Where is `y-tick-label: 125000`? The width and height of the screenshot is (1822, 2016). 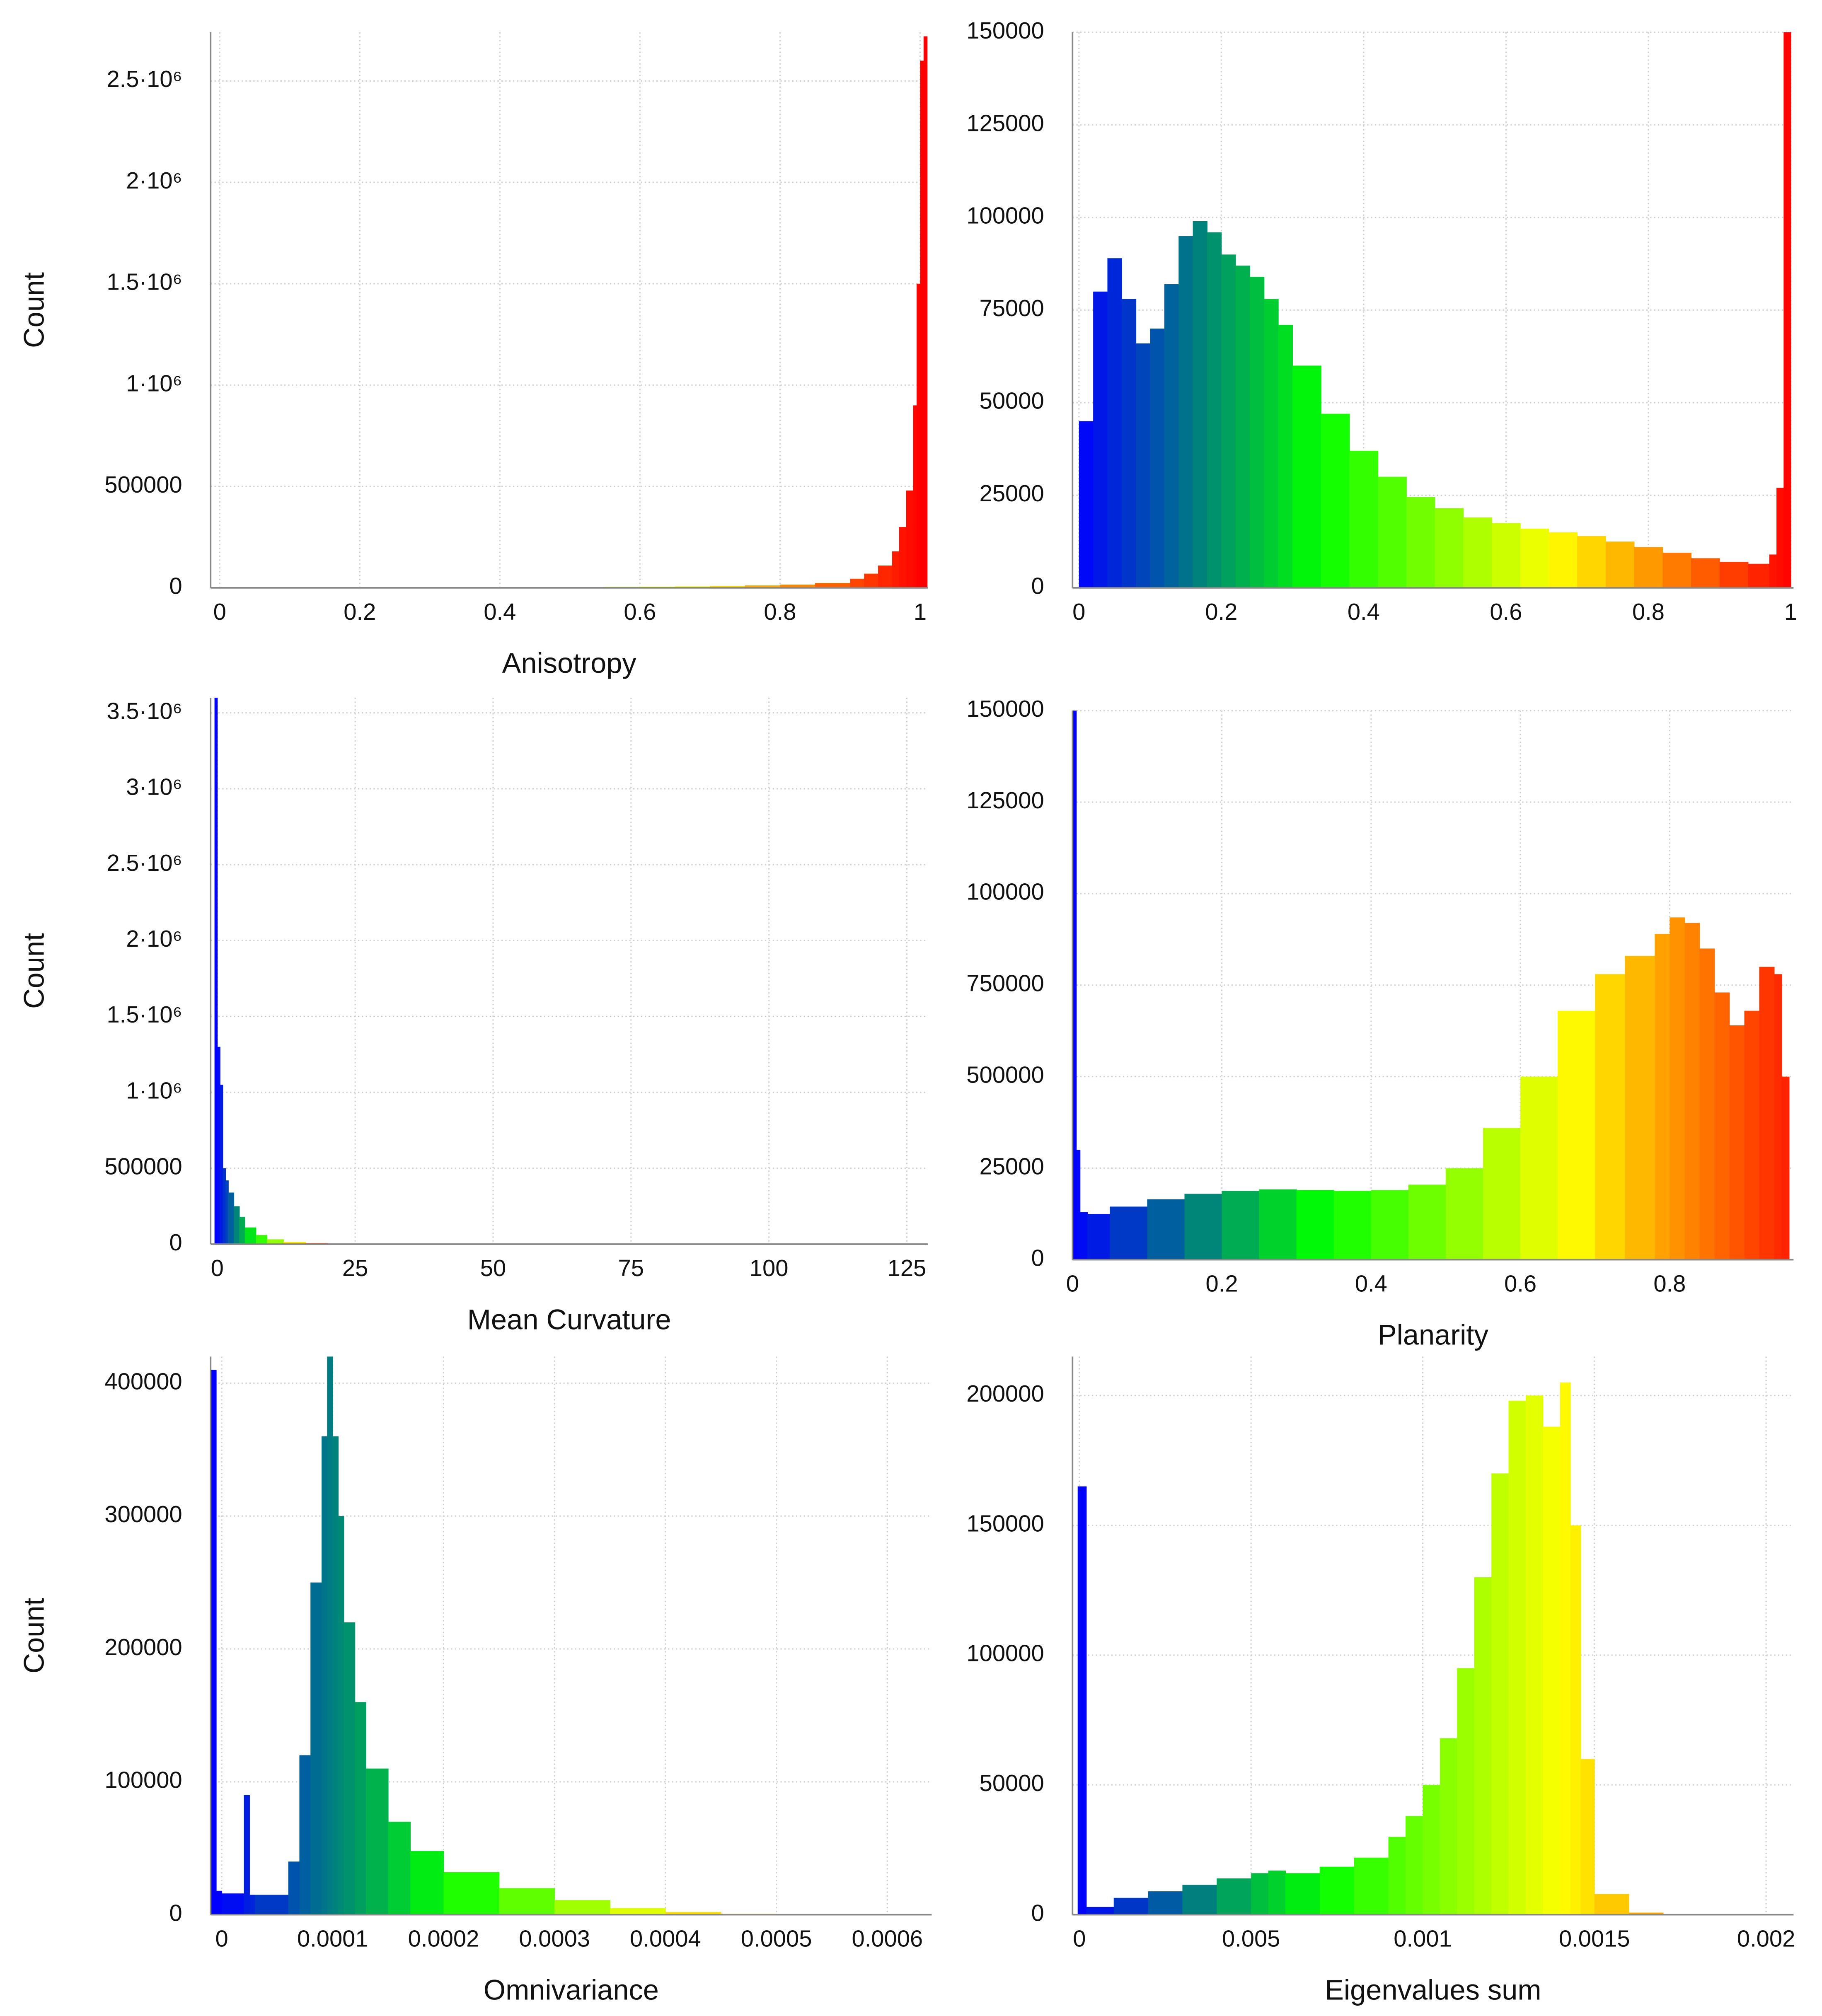
y-tick-label: 125000 is located at coordinates (1005, 800).